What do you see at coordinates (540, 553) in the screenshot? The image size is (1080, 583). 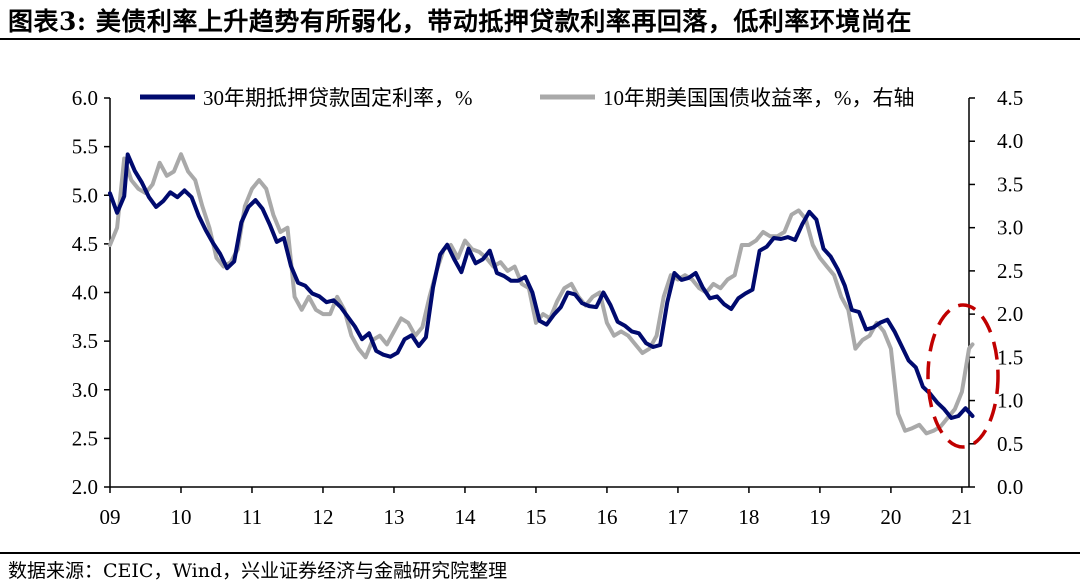 I see `source-rule` at bounding box center [540, 553].